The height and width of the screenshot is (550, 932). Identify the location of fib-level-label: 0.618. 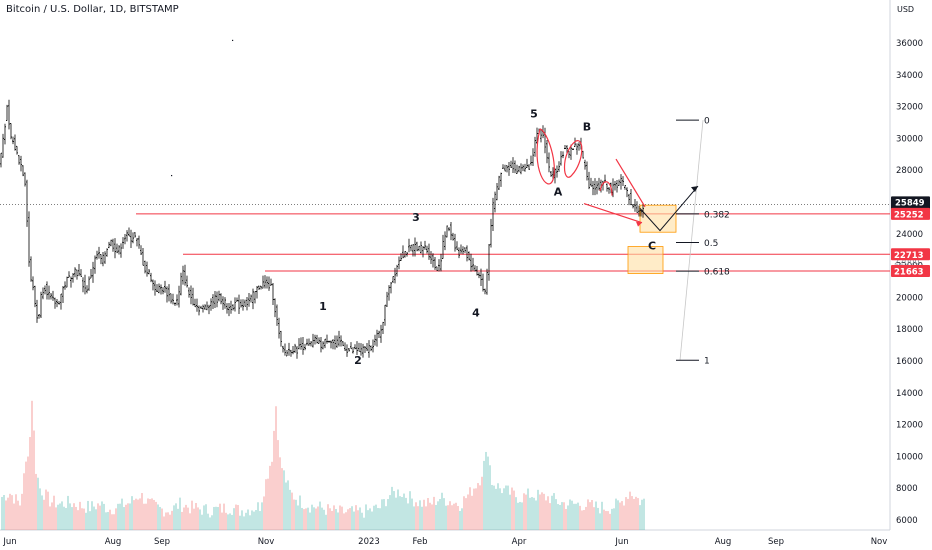
(717, 273).